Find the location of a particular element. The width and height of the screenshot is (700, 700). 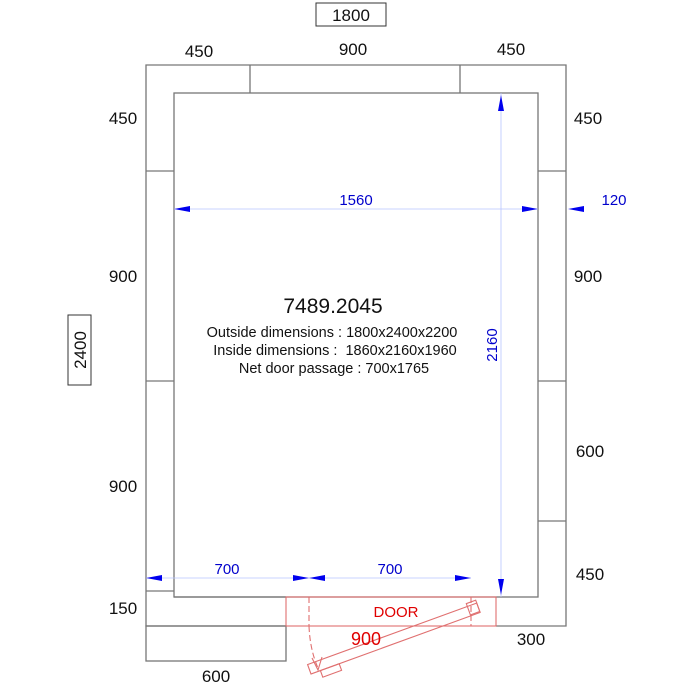

door-width-label: 900 is located at coordinates (366, 639).